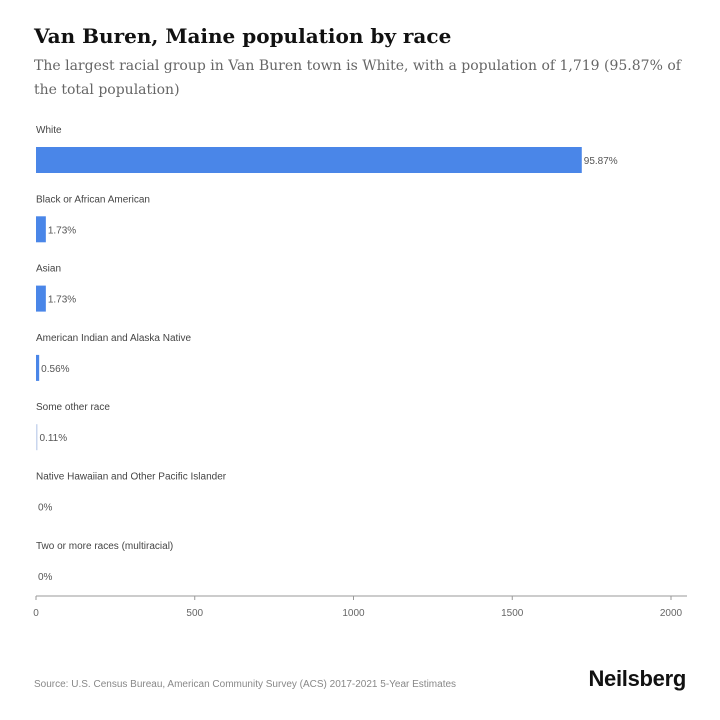 The height and width of the screenshot is (720, 720). I want to click on x-tick-label: 1000, so click(353, 613).